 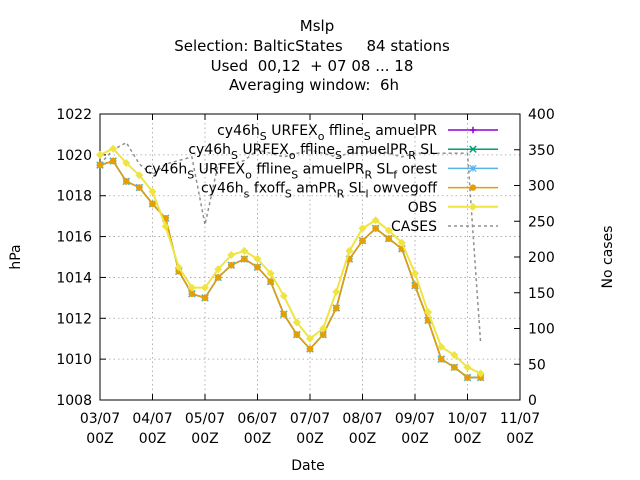 I want to click on title-line-2: Selection: BalticStates 84 stations, so click(x=312, y=46).